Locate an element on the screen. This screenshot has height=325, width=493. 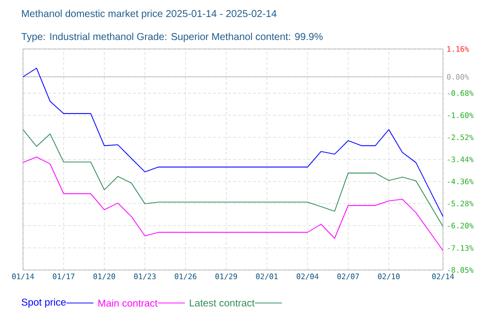
legend-label: Latest contract is located at coordinates (222, 303).